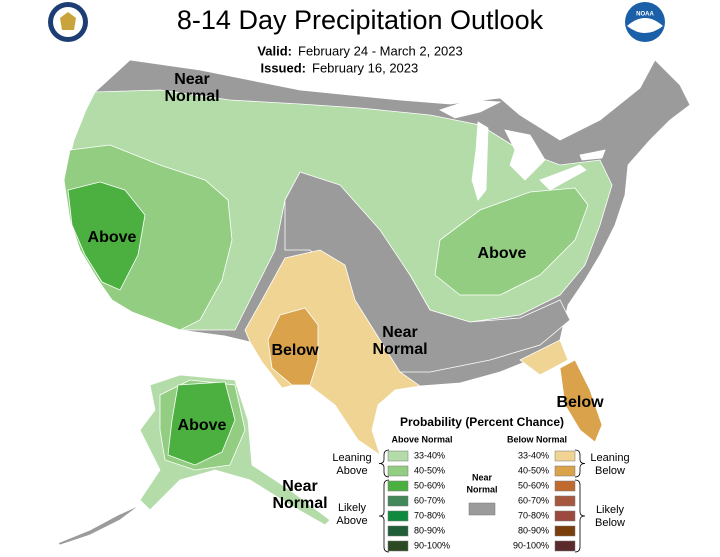 The height and width of the screenshot is (557, 720). I want to click on above-range: 33-40%, so click(429, 455).